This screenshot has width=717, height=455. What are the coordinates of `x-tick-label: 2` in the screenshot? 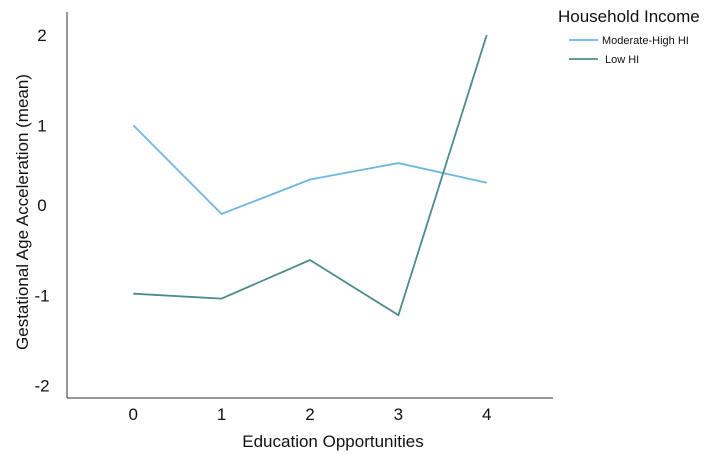 It's located at (309, 414).